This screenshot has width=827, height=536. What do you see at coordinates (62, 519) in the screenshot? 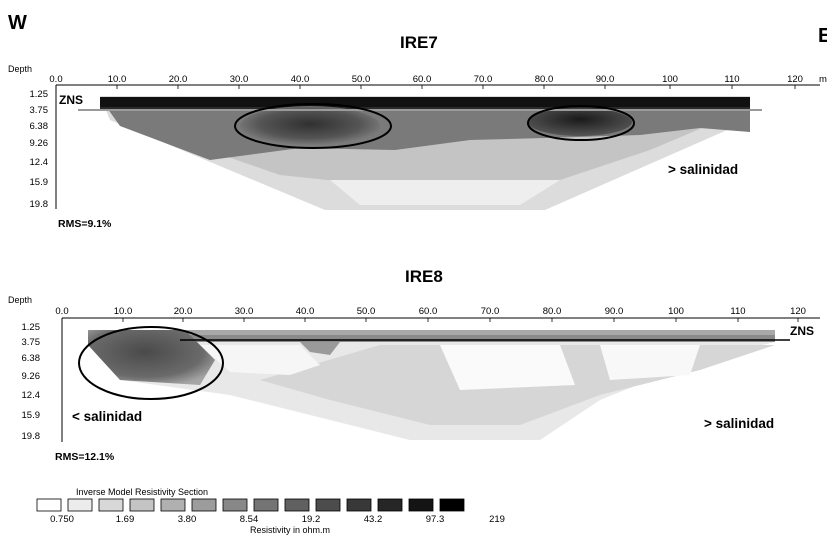
I see `legend-value: 0.750` at bounding box center [62, 519].